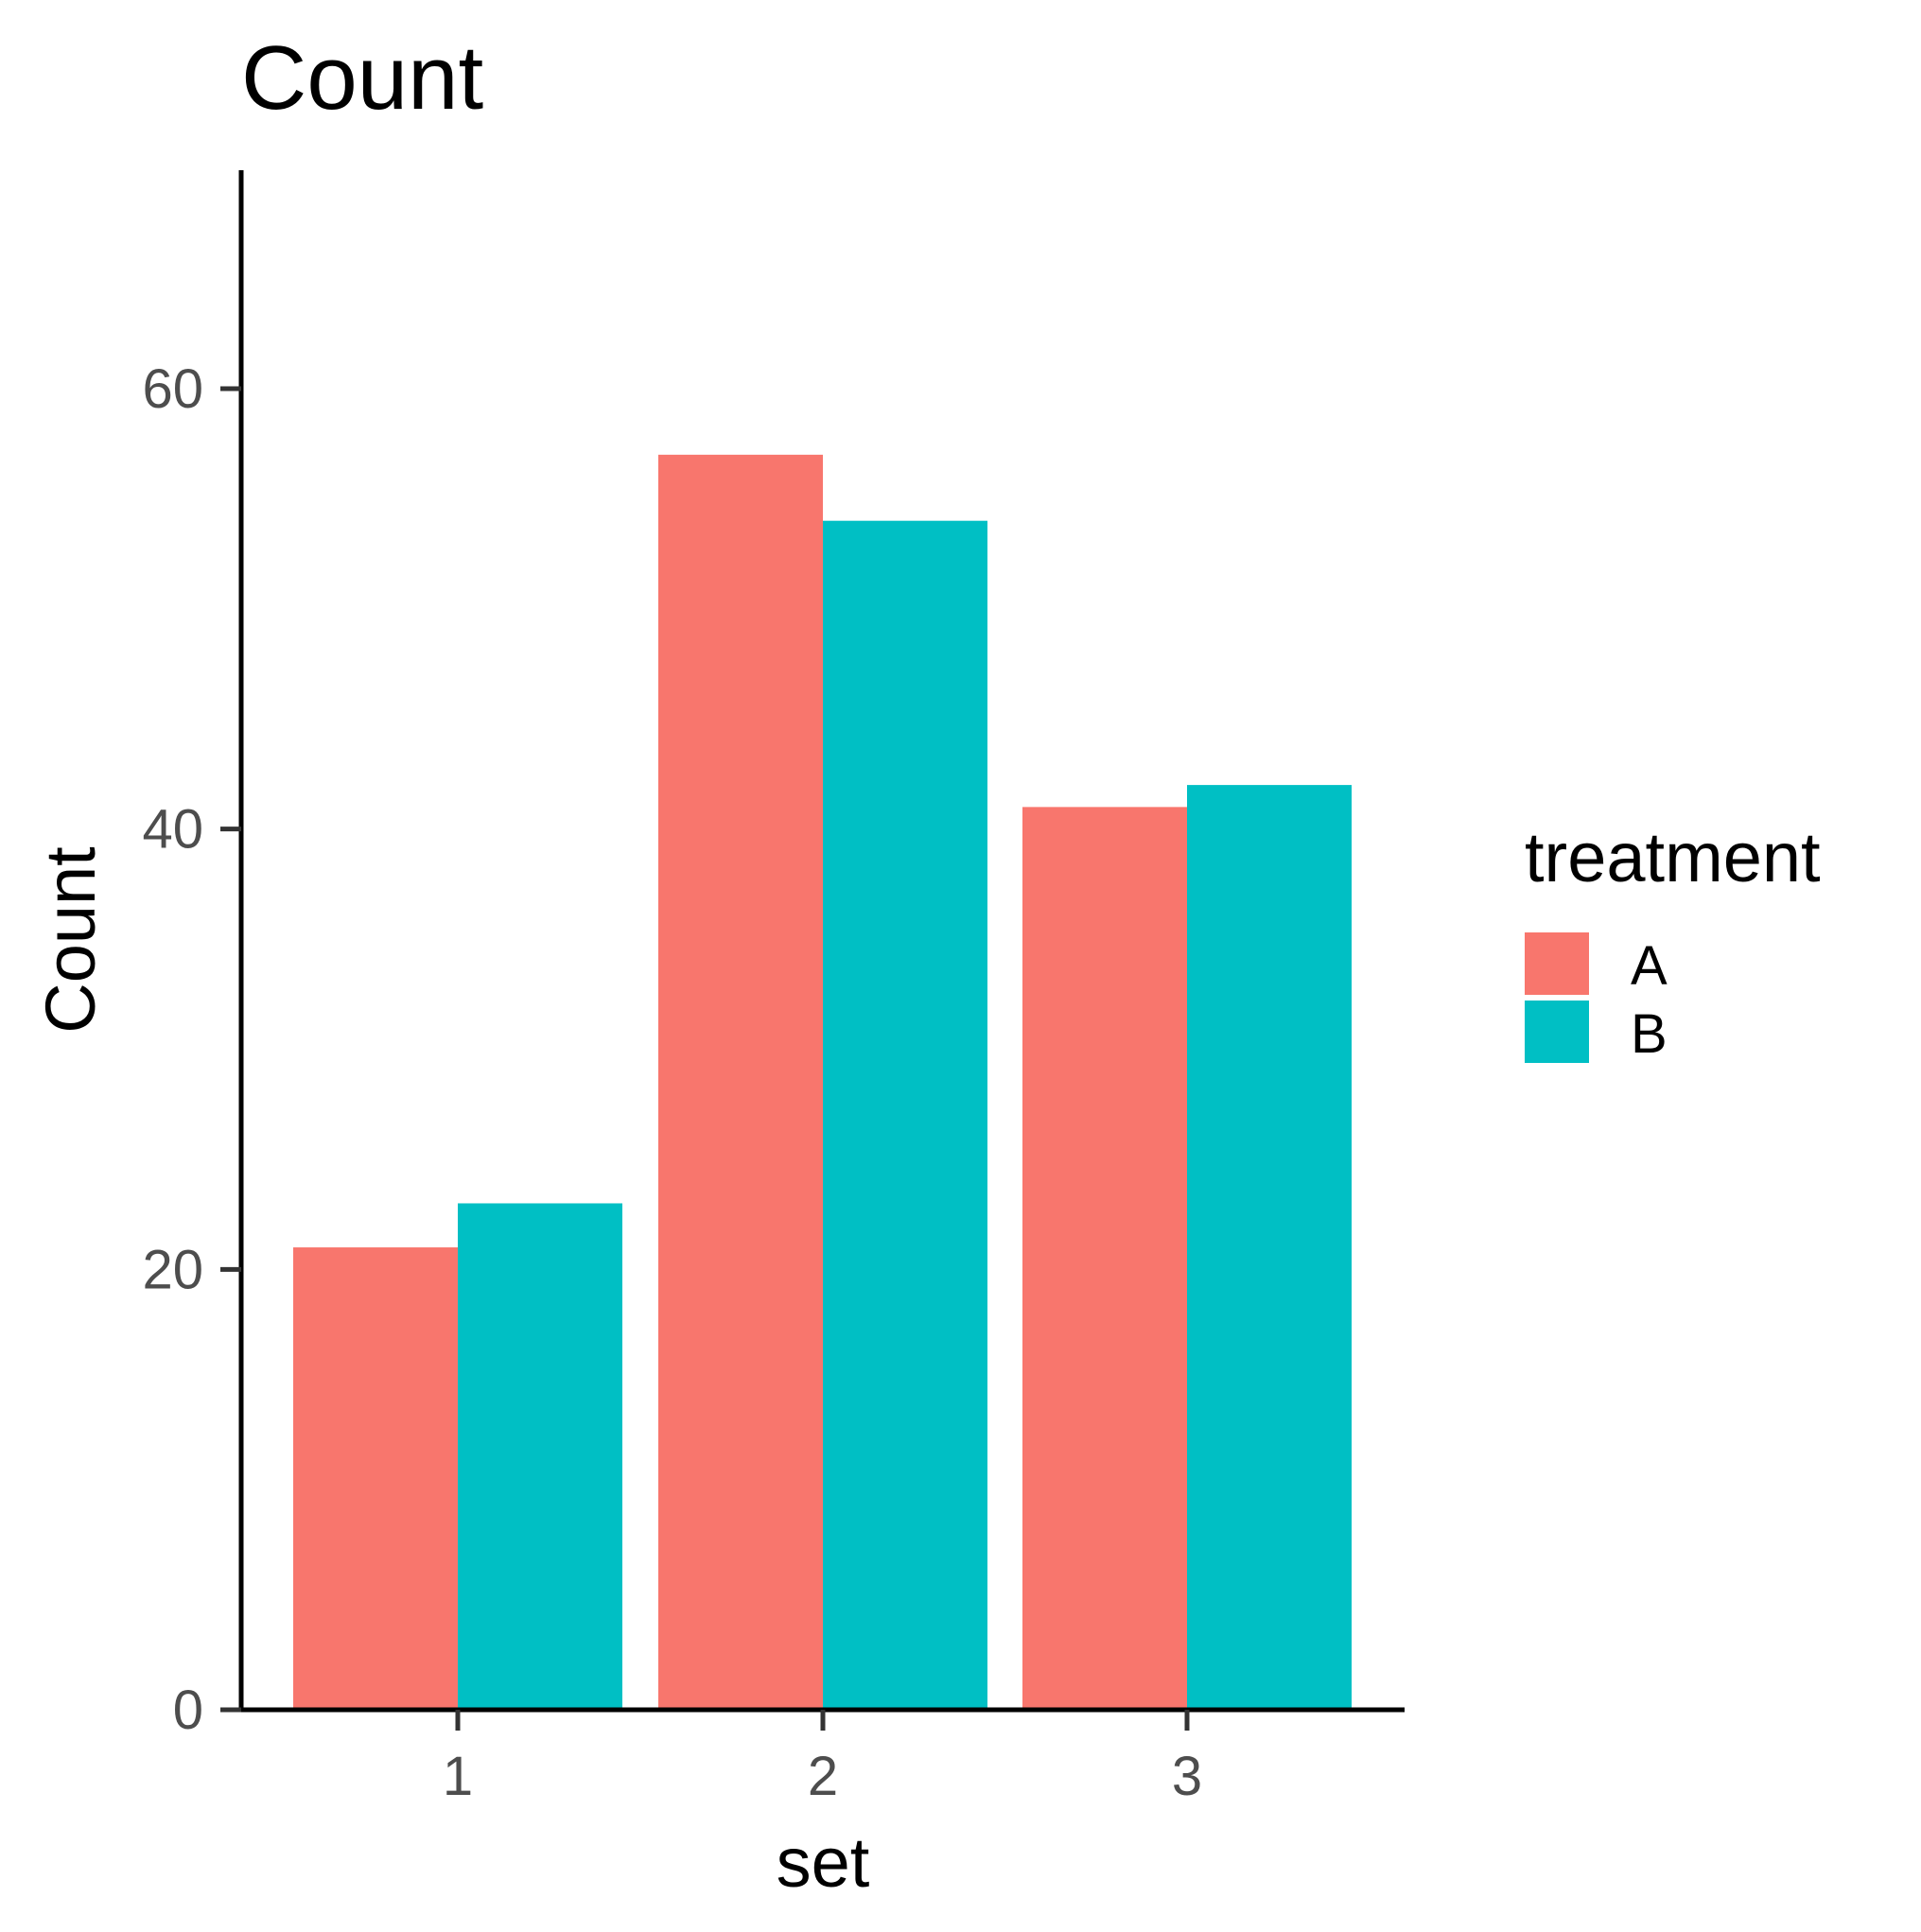  What do you see at coordinates (1557, 963) in the screenshot?
I see `legend-swatch-a` at bounding box center [1557, 963].